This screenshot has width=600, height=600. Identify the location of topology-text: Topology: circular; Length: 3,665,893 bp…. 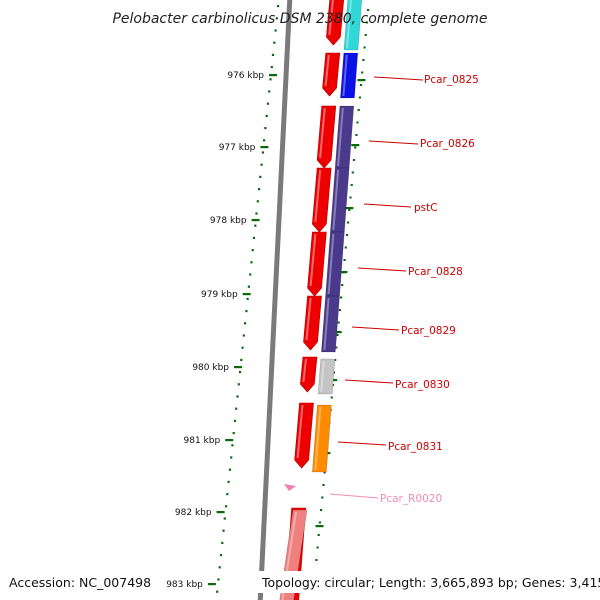
(430, 582).